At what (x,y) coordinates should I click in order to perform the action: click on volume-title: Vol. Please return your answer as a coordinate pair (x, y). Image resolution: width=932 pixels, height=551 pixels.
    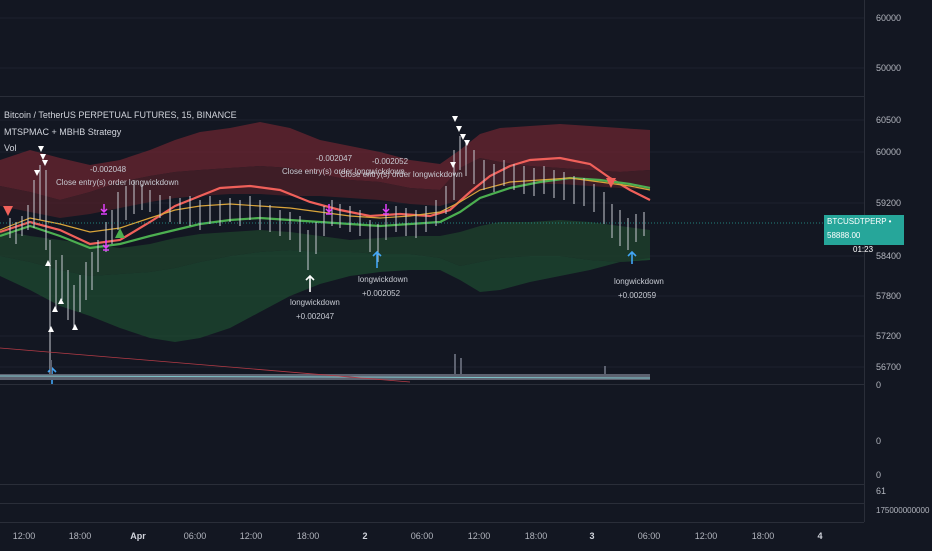
    Looking at the image, I should click on (10, 148).